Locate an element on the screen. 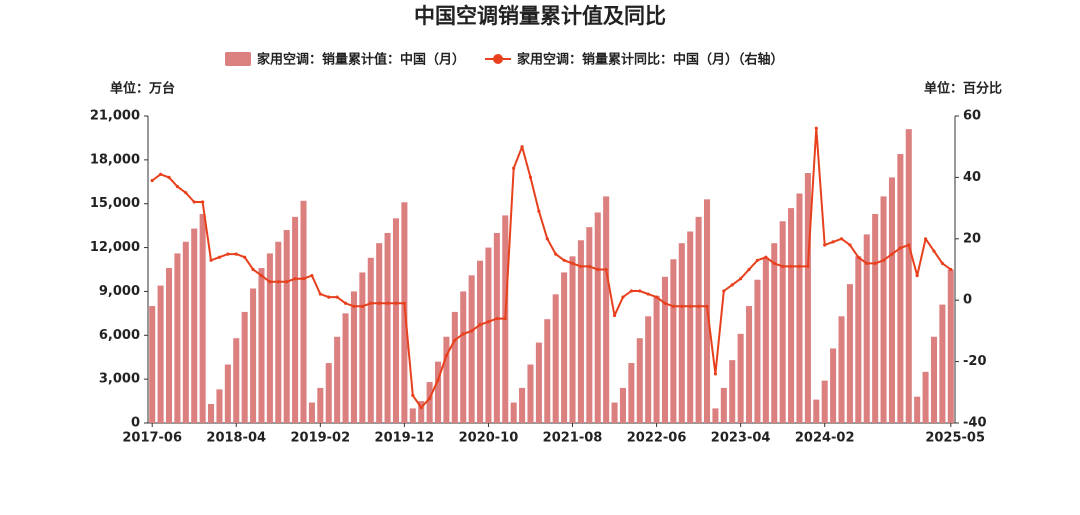  x-tick-label: 2019-02 is located at coordinates (320, 438).